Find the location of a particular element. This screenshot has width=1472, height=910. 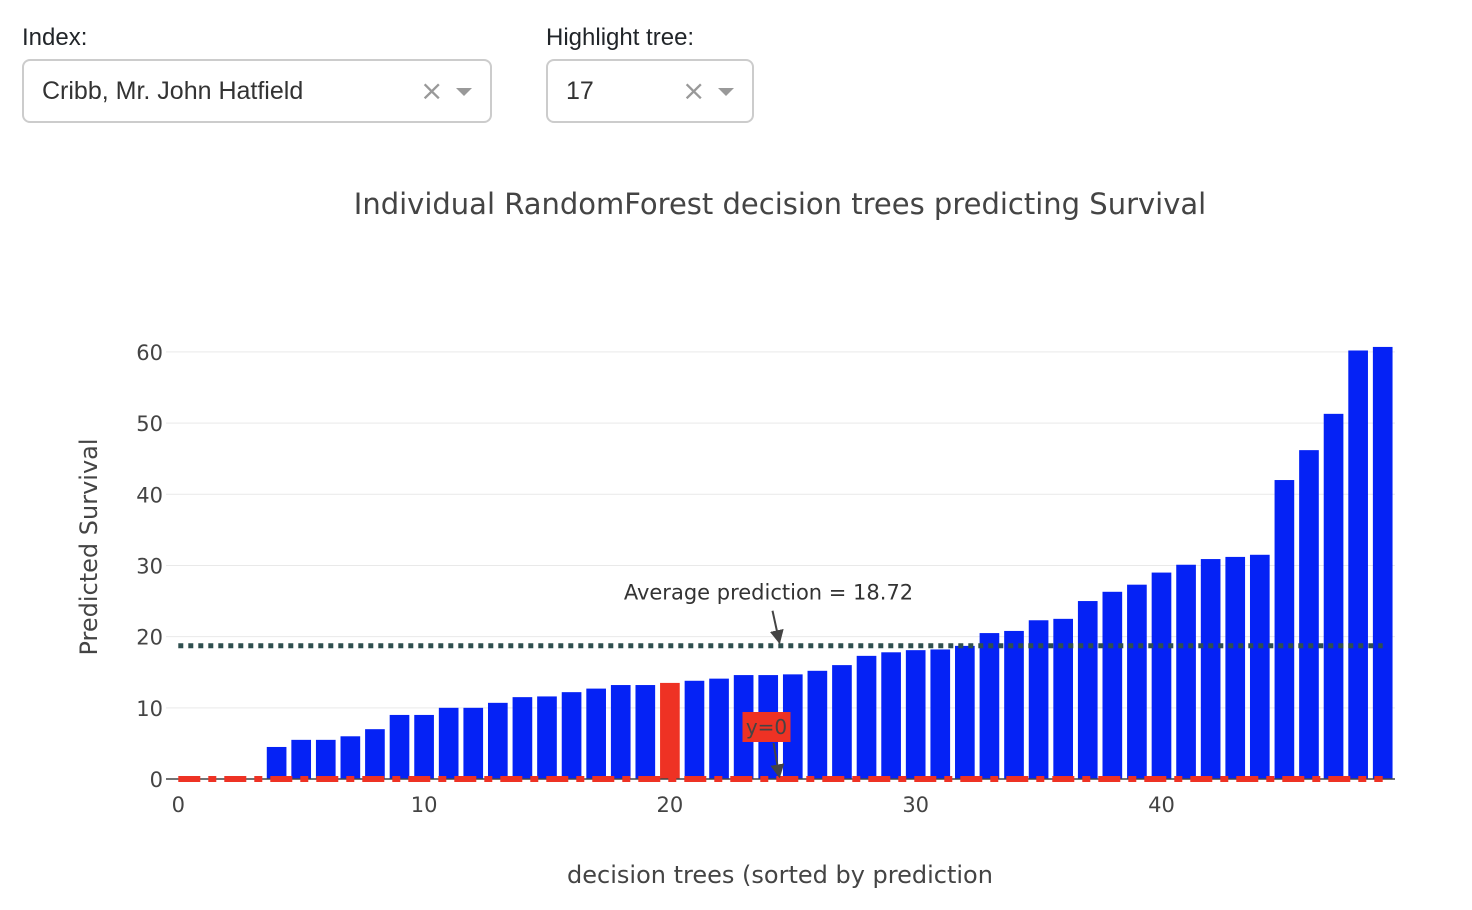

y-tick-label: 50 is located at coordinates (149, 424).